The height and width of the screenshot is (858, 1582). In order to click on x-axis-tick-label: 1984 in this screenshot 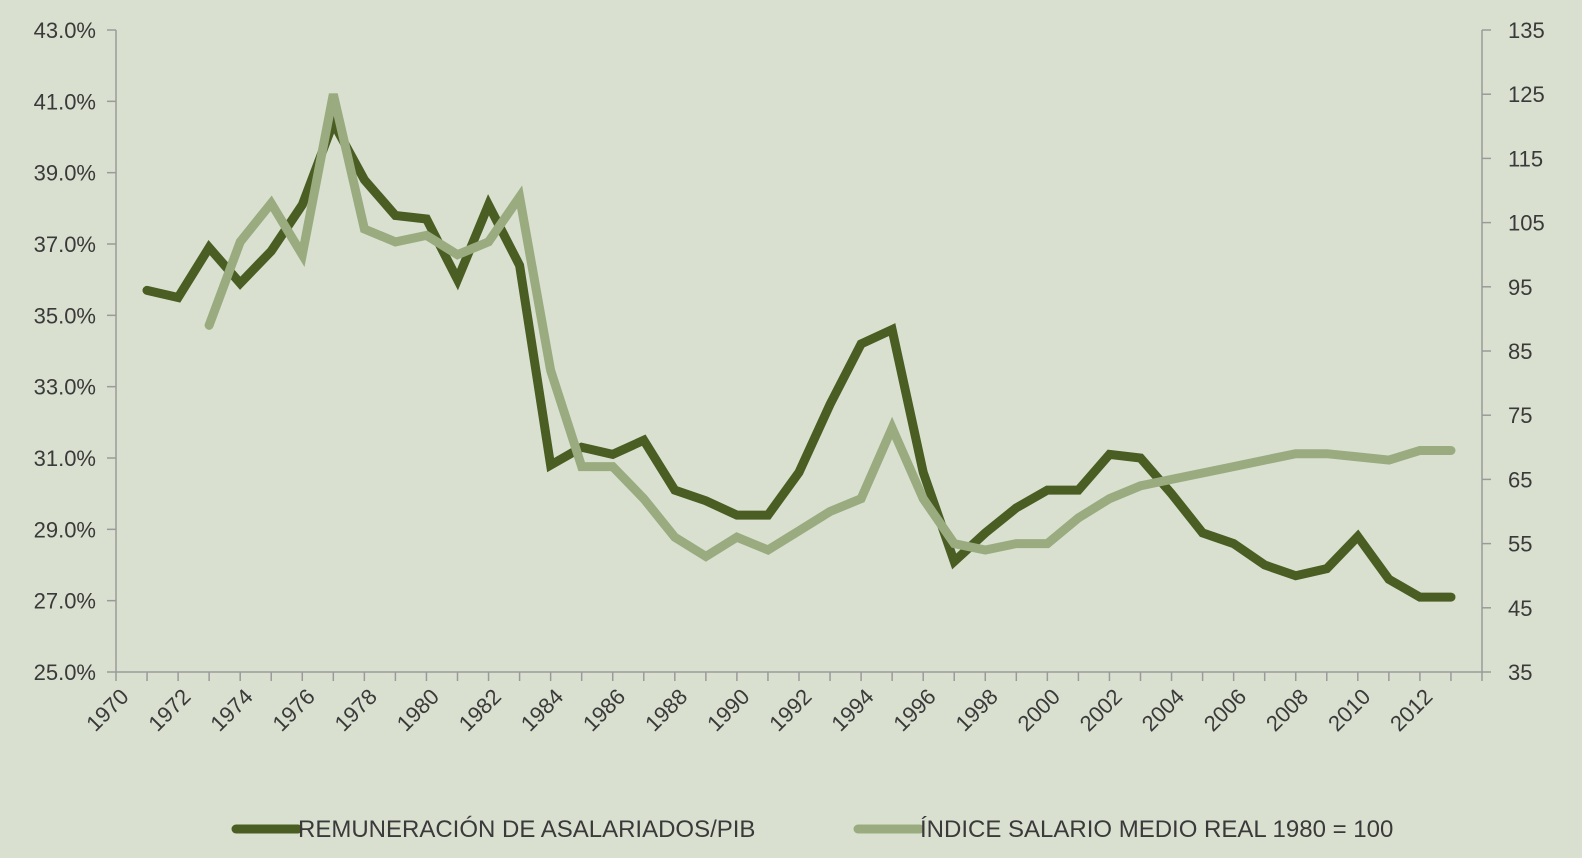, I will do `click(542, 710)`.